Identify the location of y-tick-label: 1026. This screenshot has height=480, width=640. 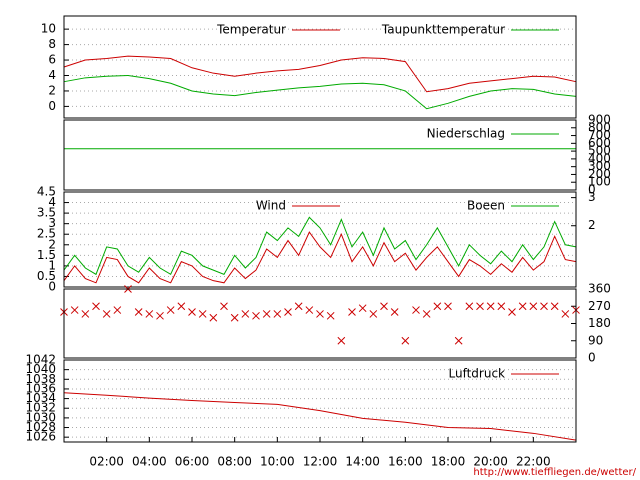
(40, 437).